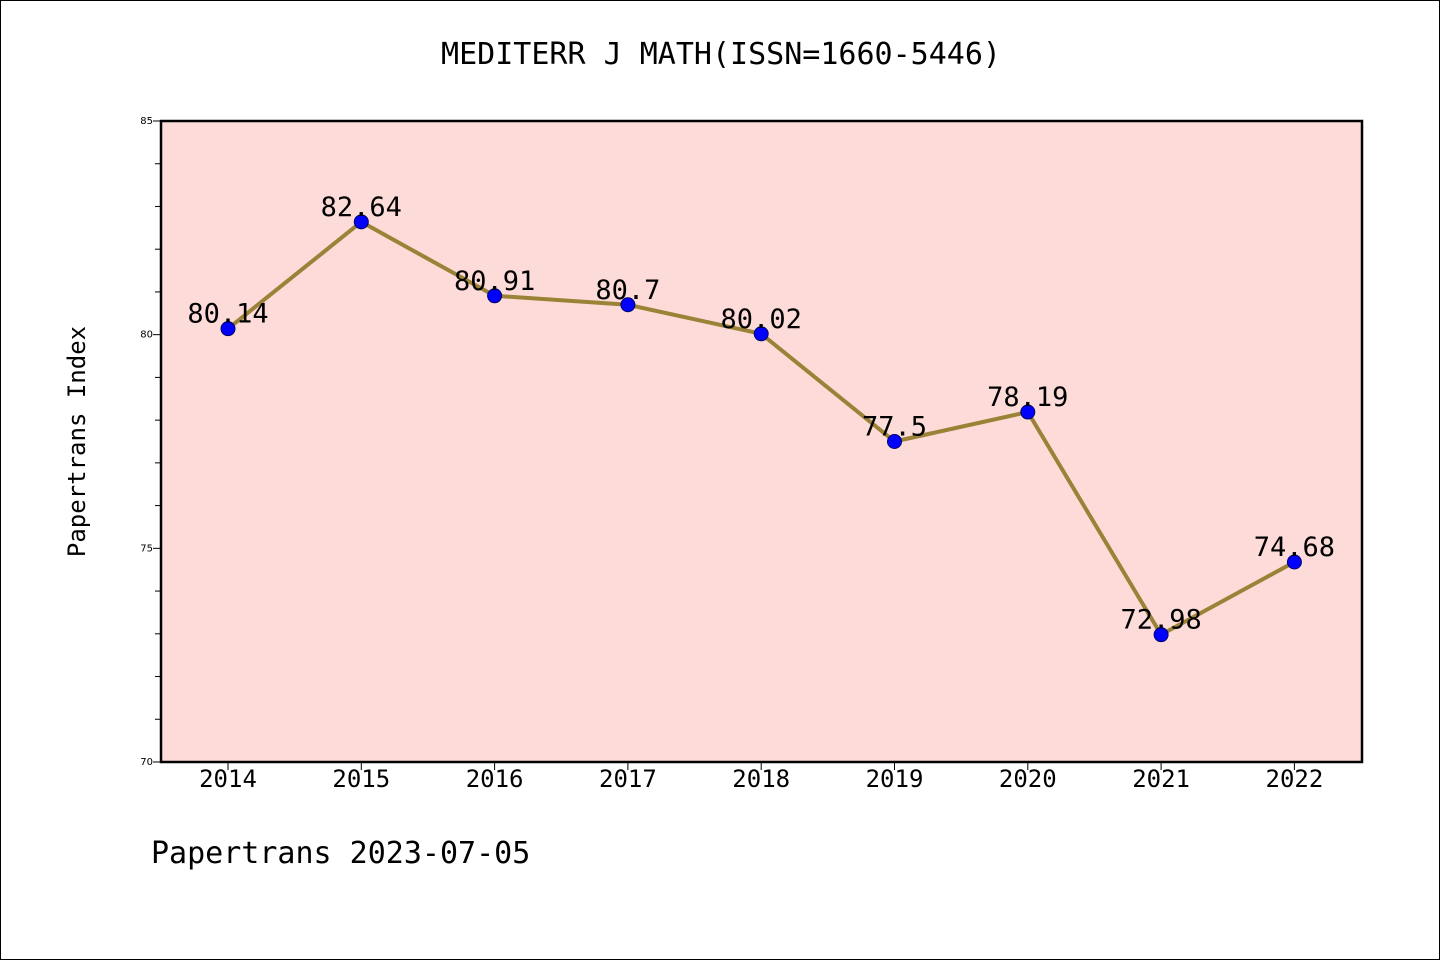  Describe the element at coordinates (628, 779) in the screenshot. I see `x-tick-label: 2017` at that location.